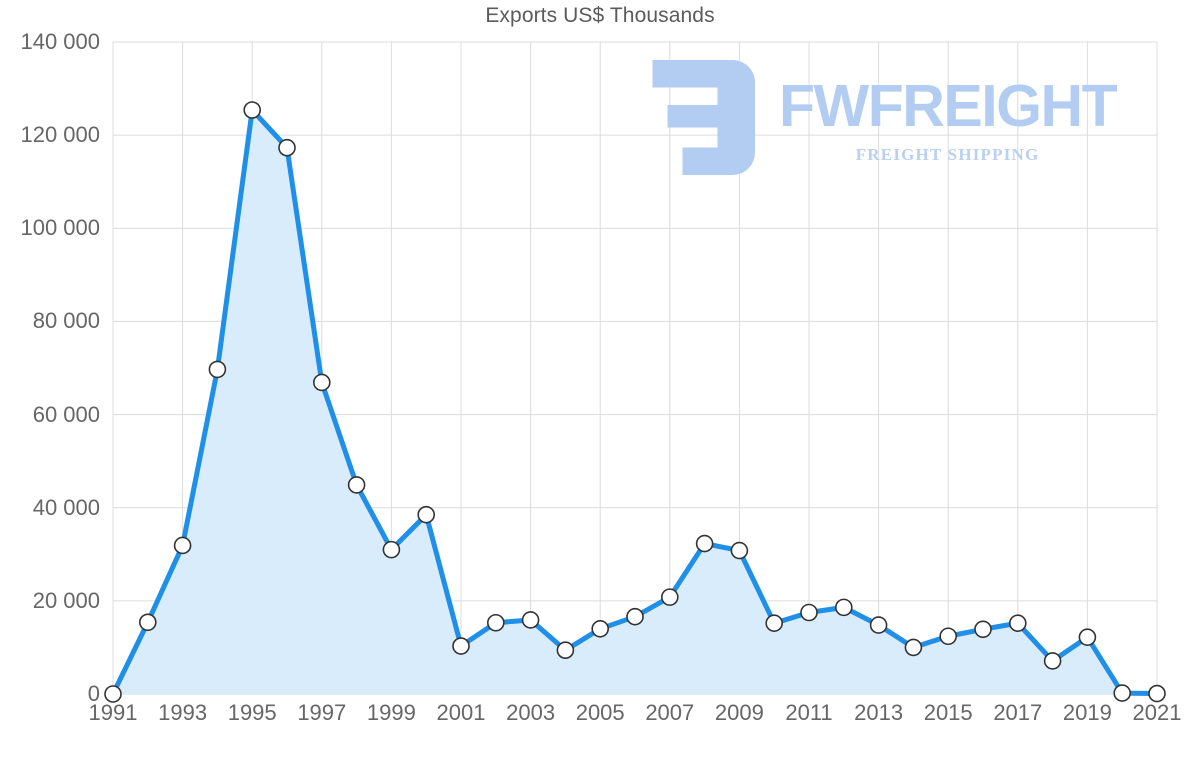  What do you see at coordinates (1018, 712) in the screenshot?
I see `x-tick-label: 2017` at bounding box center [1018, 712].